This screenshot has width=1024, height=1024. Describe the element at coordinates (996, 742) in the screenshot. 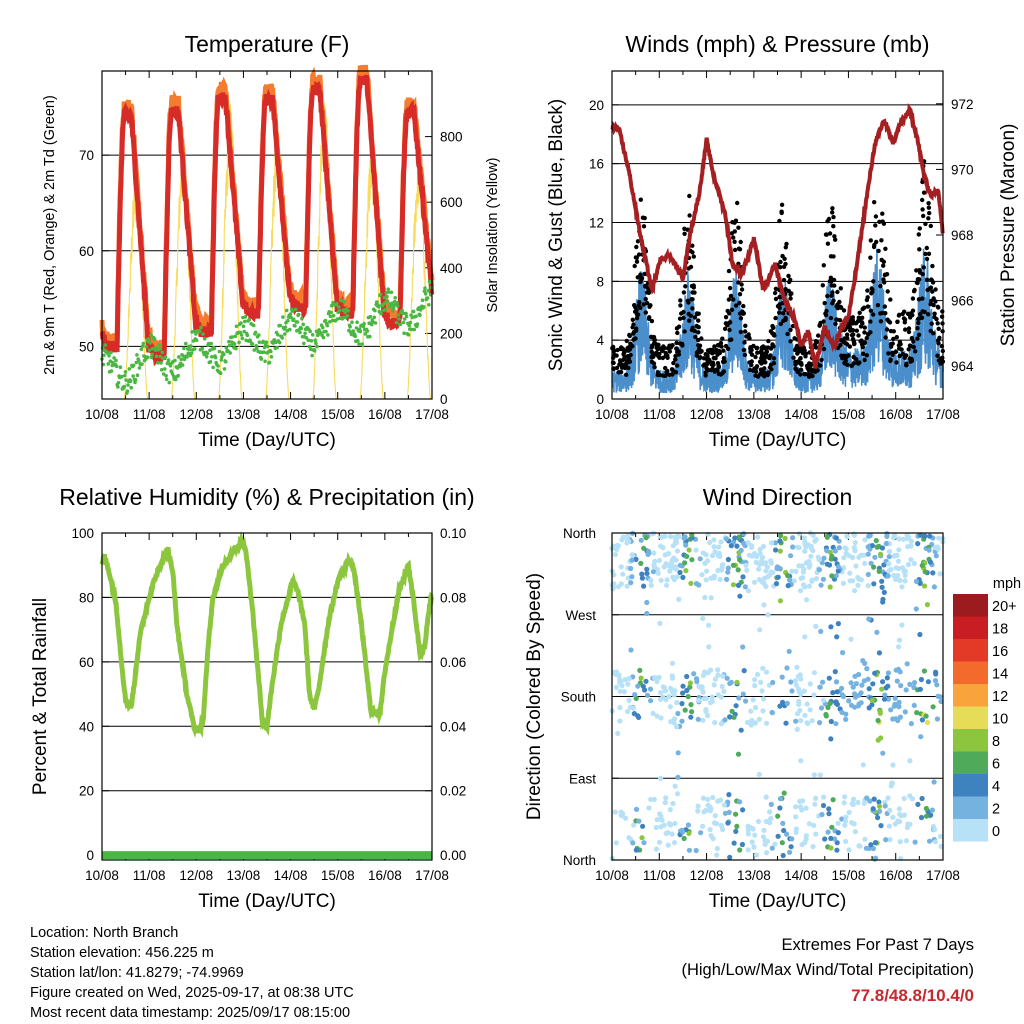

I see `colorbar-label: 8` at that location.